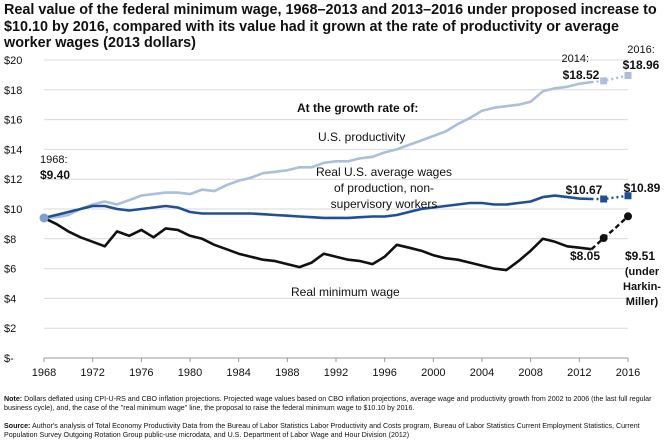 Image resolution: width=669 pixels, height=448 pixels. What do you see at coordinates (628, 373) in the screenshot?
I see `x-tick-label: 2016` at bounding box center [628, 373].